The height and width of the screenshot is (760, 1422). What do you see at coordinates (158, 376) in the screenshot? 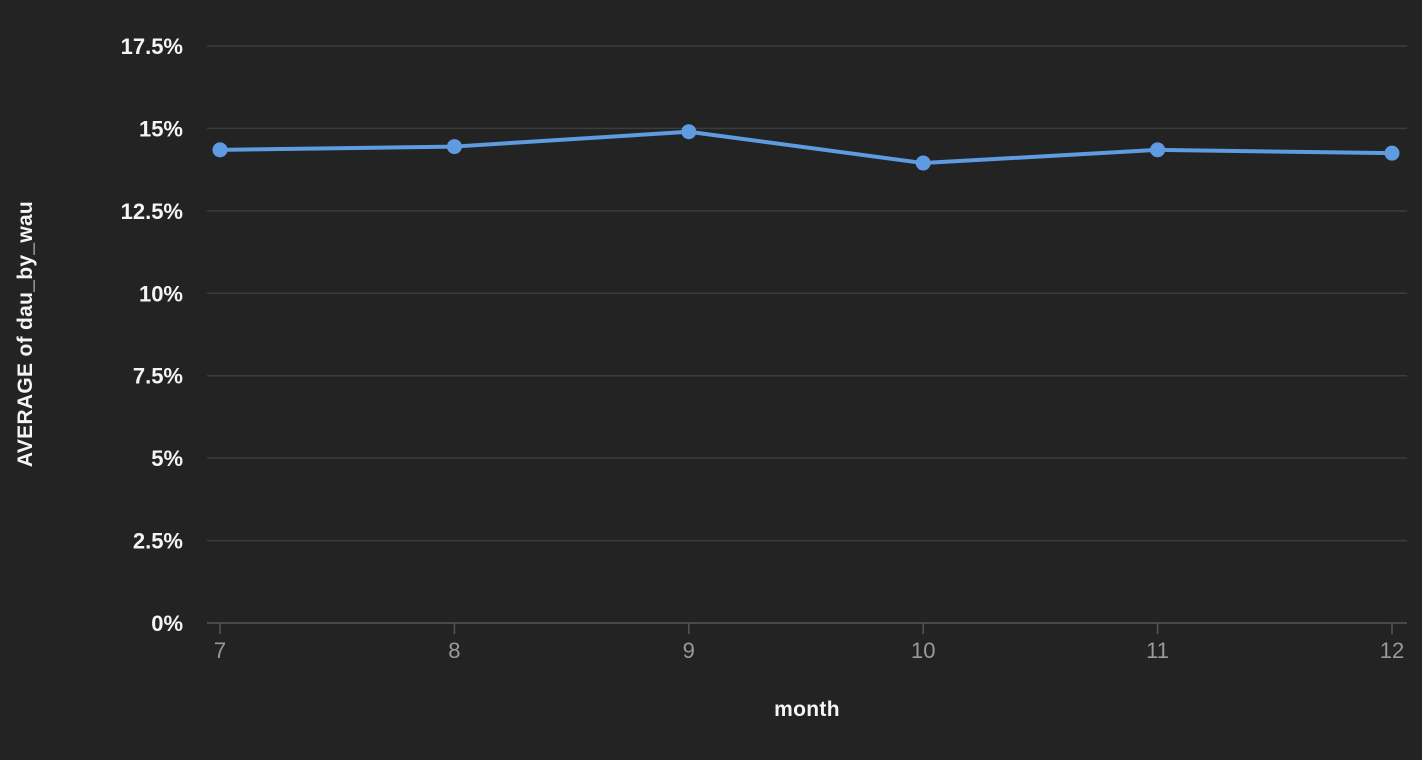
I see `y-tick-label: 7.5%` at bounding box center [158, 376].